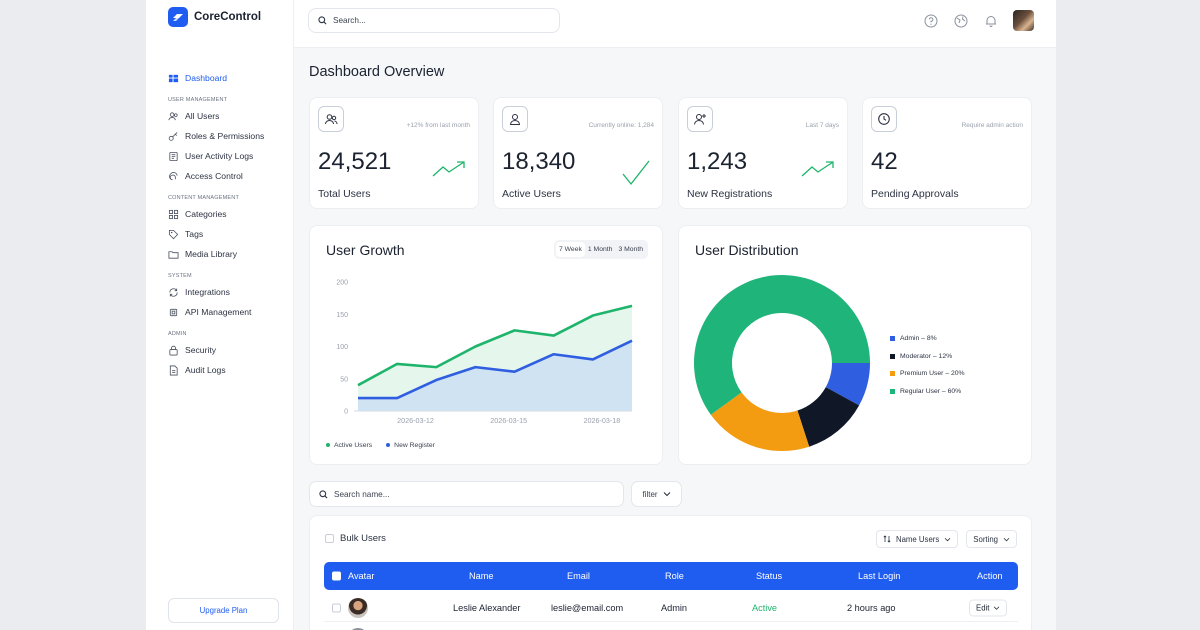 The height and width of the screenshot is (630, 1200). What do you see at coordinates (760, 421) in the screenshot?
I see `pie-slice-premium-user` at bounding box center [760, 421].